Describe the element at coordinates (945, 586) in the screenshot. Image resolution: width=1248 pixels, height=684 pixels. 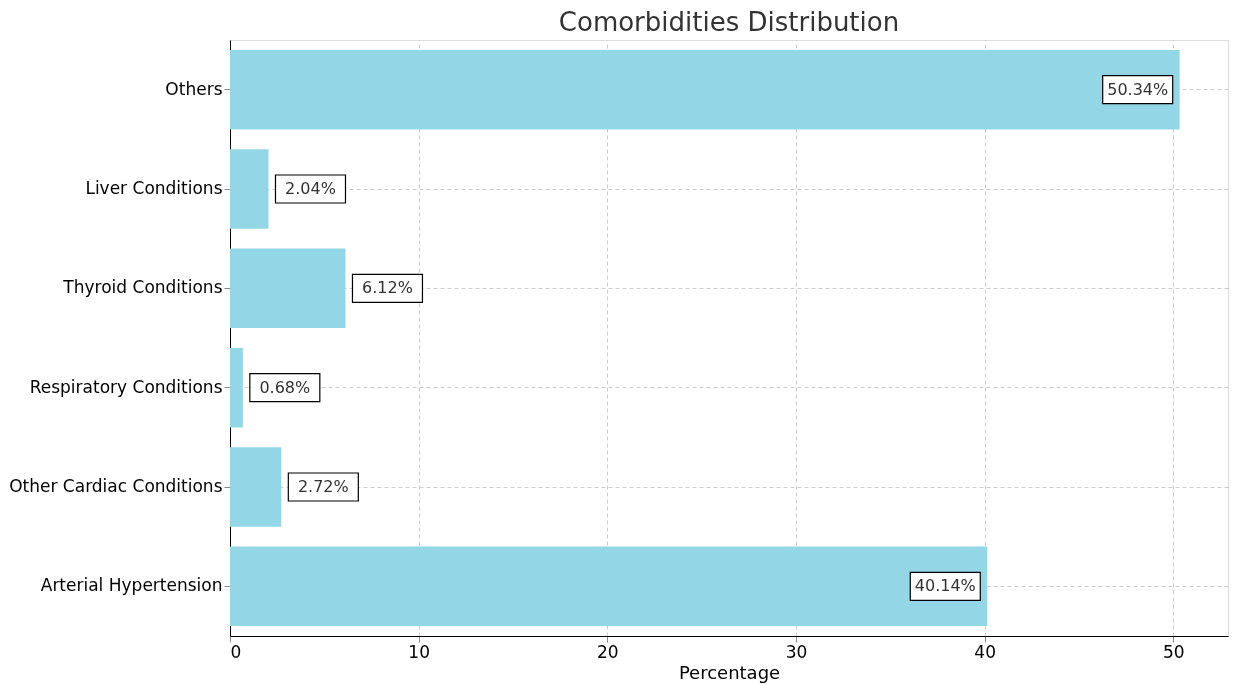
I see `data-label: 40.14%` at that location.